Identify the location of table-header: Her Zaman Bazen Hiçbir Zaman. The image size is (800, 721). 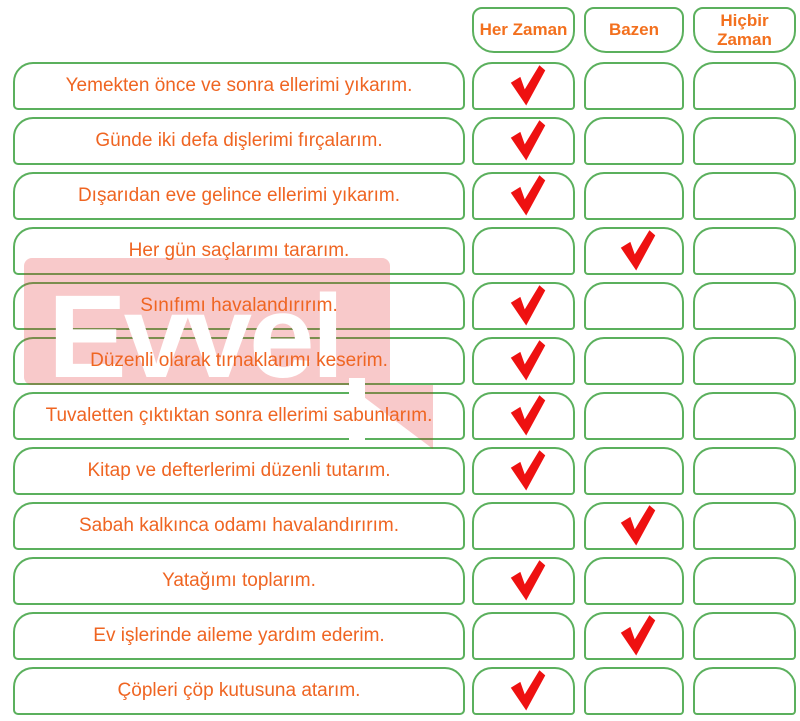
(406, 30).